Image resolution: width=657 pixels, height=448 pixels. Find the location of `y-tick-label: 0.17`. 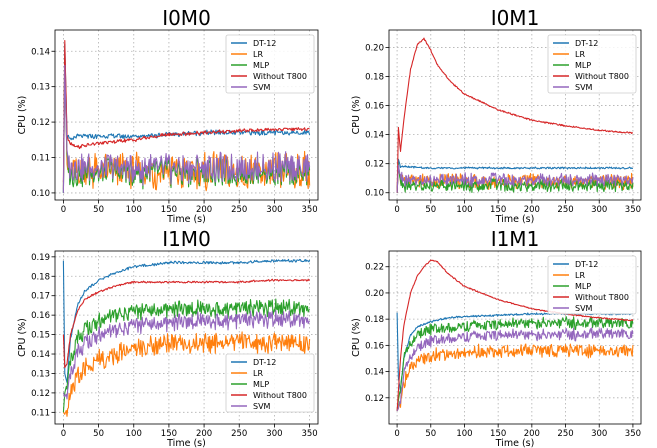

y-tick-label: 0.17 is located at coordinates (40, 297).